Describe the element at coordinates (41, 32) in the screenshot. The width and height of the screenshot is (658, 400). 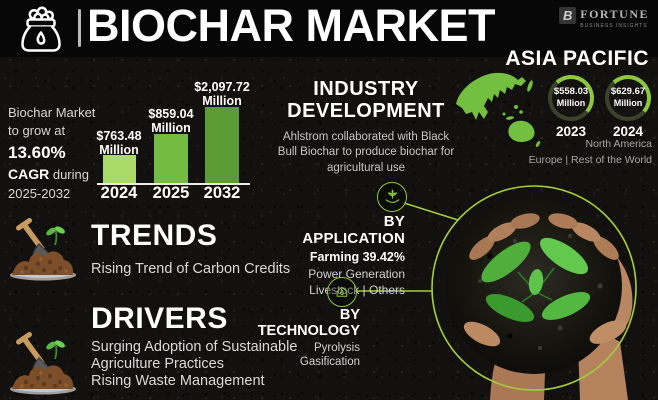
I see `biochar-bag-icon` at that location.